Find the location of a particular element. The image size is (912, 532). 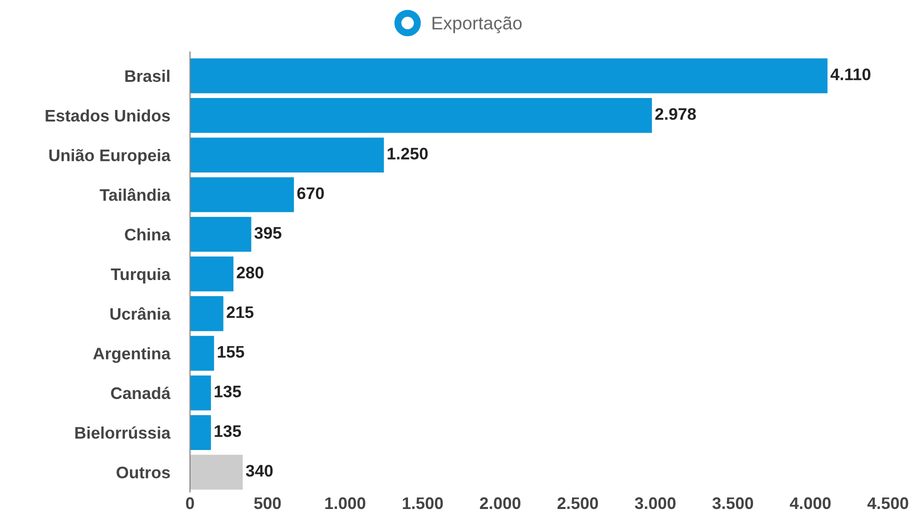

x-tick-label: 500 is located at coordinates (267, 503).